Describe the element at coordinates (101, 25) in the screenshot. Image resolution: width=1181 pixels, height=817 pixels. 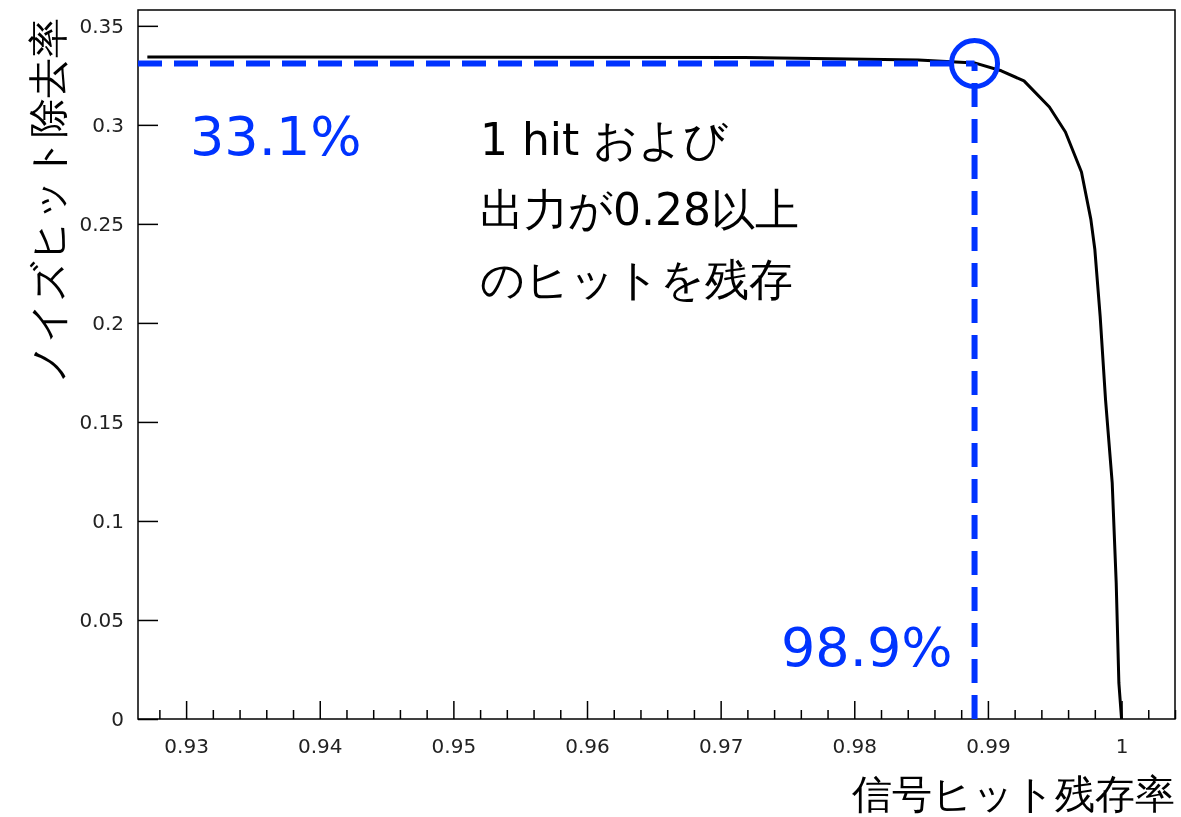
I see `y-tick-label: 0.35` at that location.